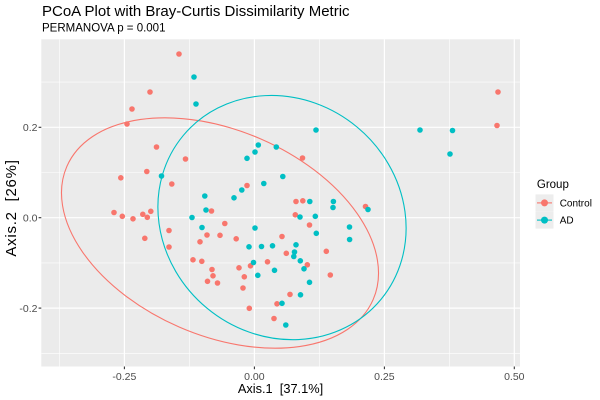  What do you see at coordinates (254, 377) in the screenshot?
I see `svg-text: 0.00` at bounding box center [254, 377].